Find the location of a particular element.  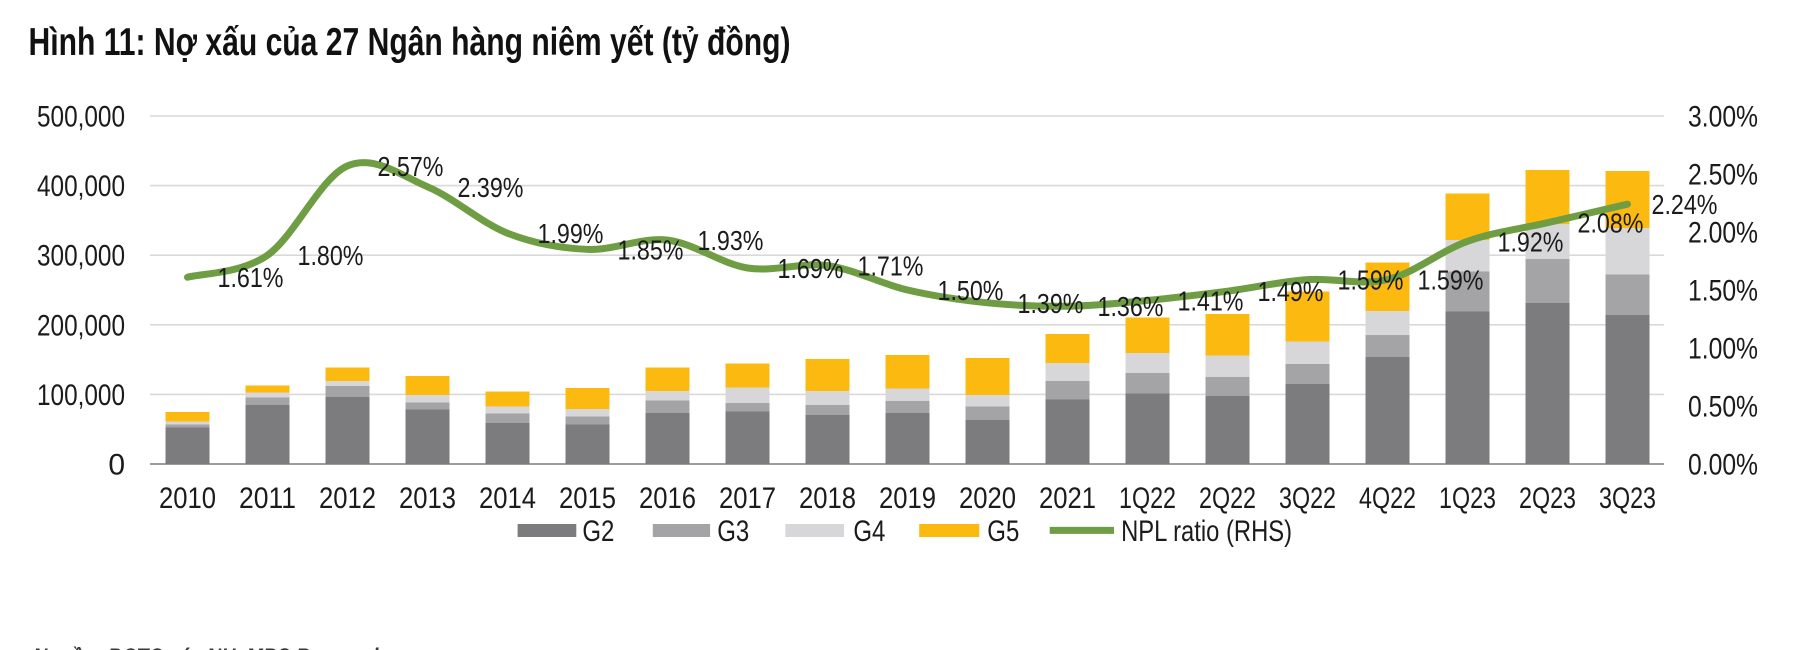

svg-text: 2.50% is located at coordinates (1723, 175).